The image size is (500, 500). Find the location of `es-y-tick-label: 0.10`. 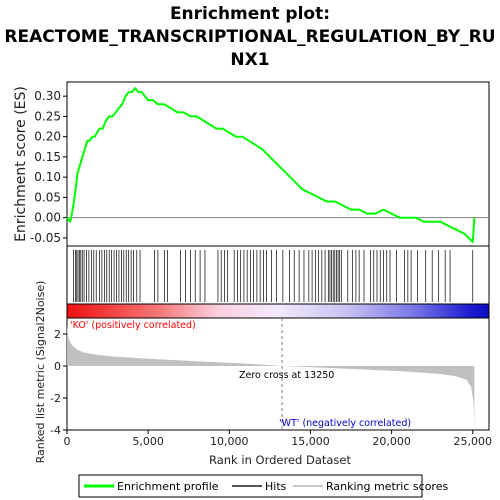

es-y-tick-label: 0.10 is located at coordinates (47, 177).